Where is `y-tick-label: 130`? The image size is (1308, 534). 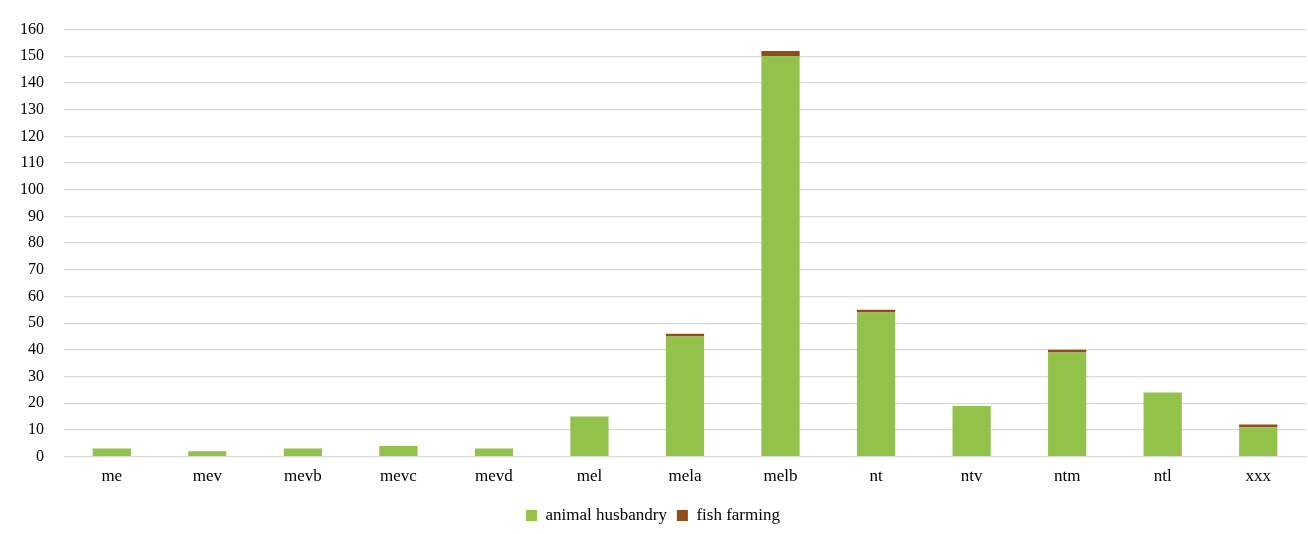 y-tick-label: 130 is located at coordinates (32, 108).